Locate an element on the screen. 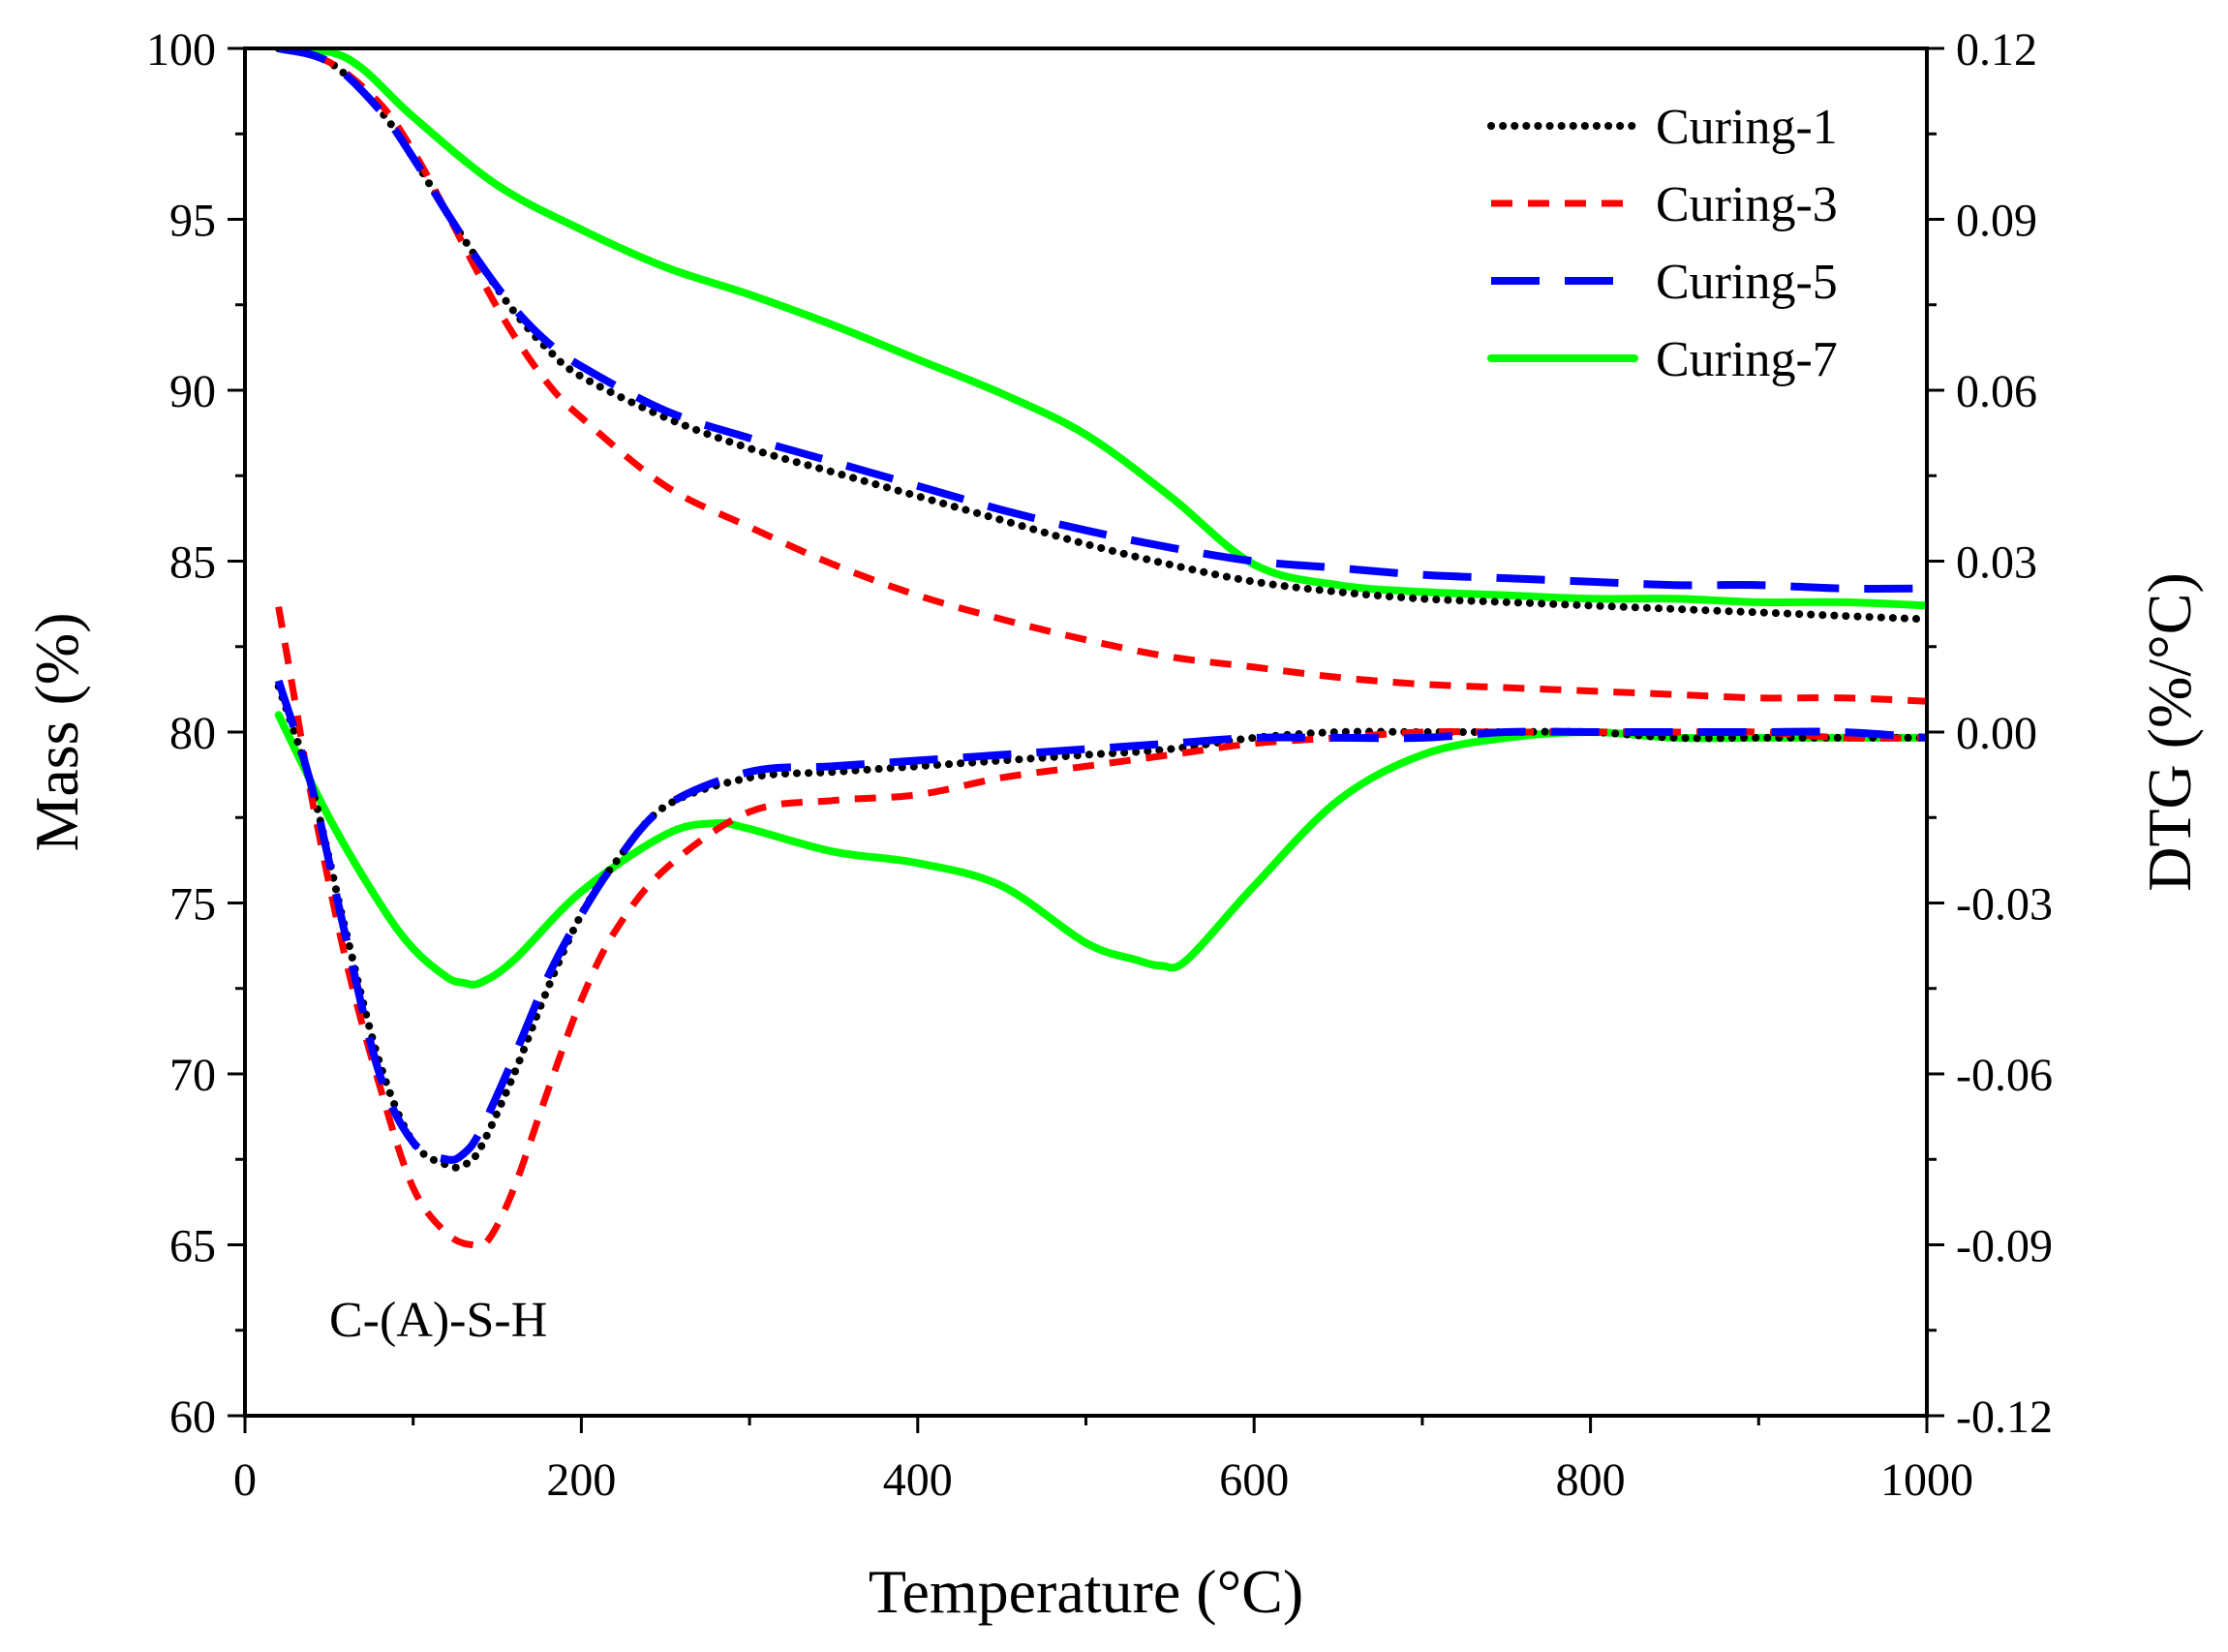  y-right-tick-label: -0.03 is located at coordinates (2004, 905).